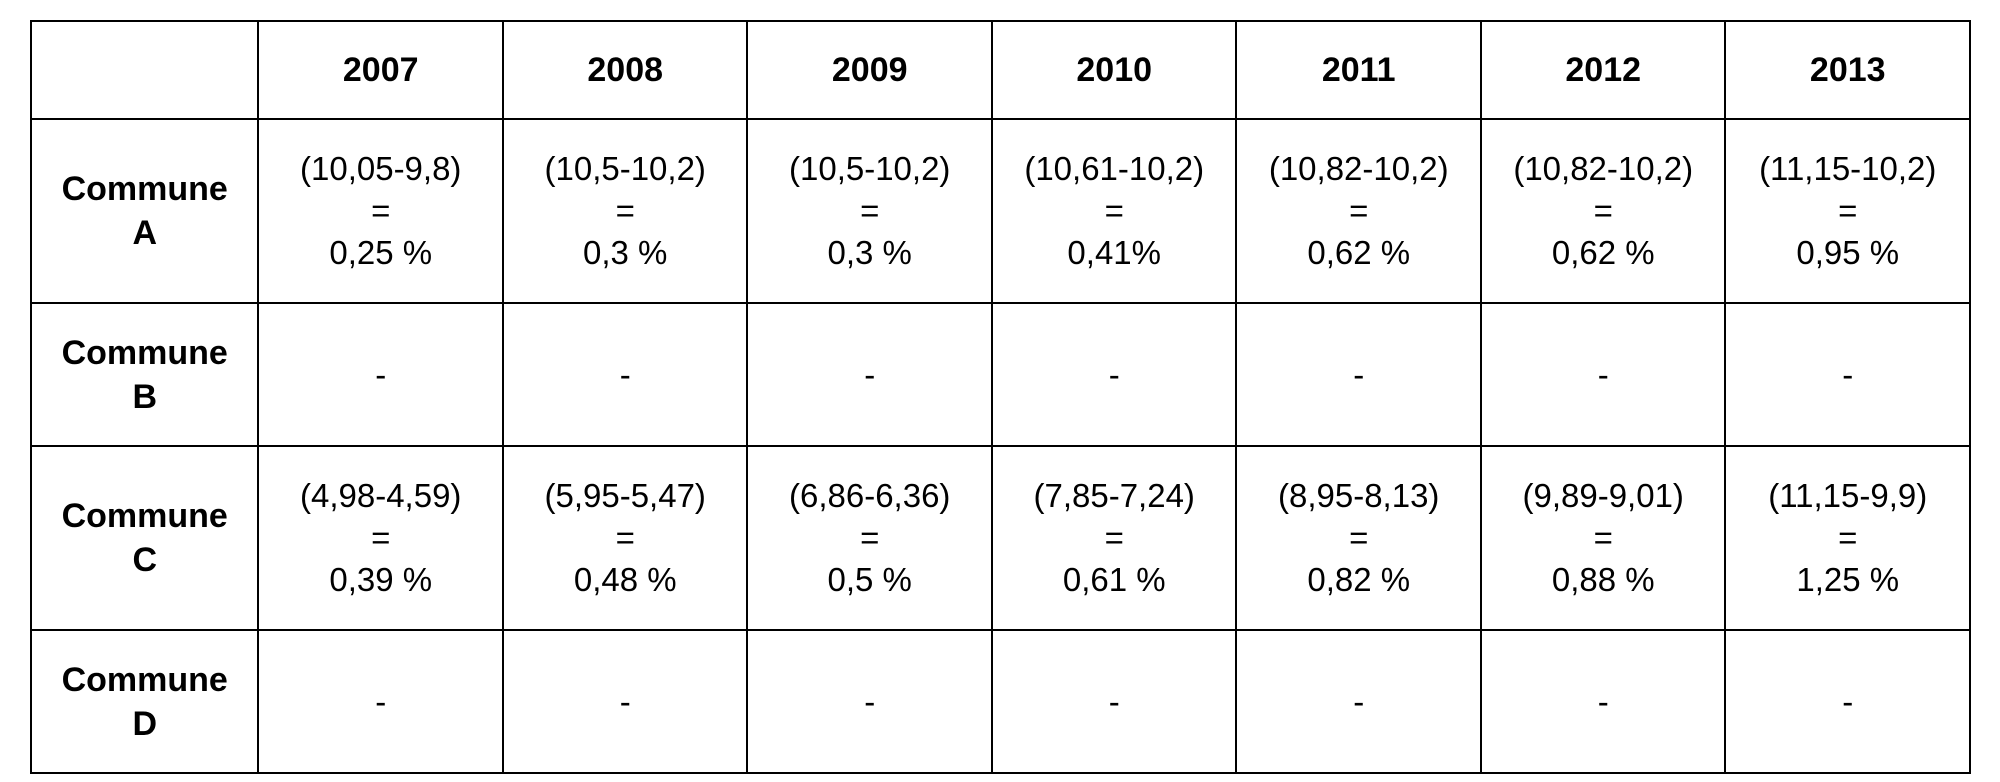 This screenshot has width=2000, height=782. Describe the element at coordinates (869, 579) in the screenshot. I see `cell-result: 0,5 %` at that location.